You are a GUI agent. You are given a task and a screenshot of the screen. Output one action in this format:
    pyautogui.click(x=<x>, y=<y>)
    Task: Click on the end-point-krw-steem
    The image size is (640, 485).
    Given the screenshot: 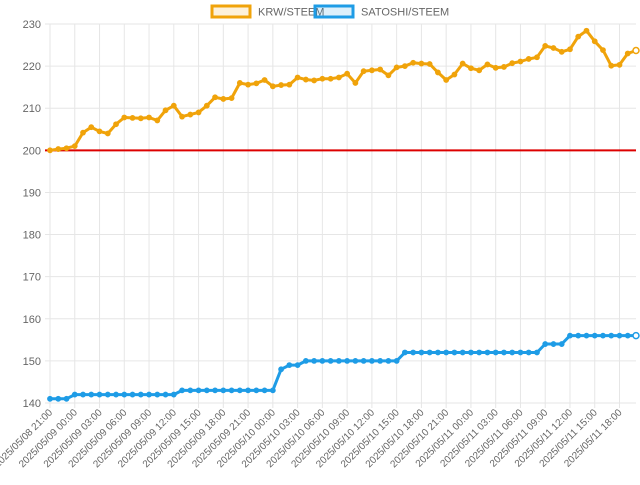 What is the action you would take?
    pyautogui.click(x=636, y=50)
    